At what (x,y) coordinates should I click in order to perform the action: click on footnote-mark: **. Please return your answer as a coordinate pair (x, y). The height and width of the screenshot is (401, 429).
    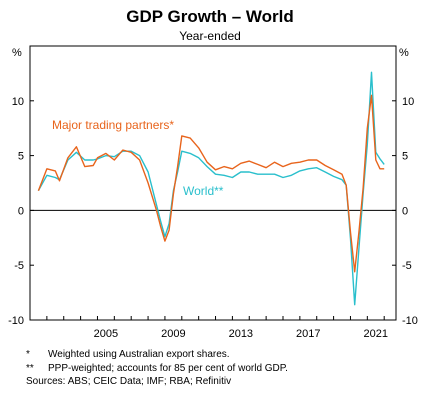
    Looking at the image, I should click on (30, 368).